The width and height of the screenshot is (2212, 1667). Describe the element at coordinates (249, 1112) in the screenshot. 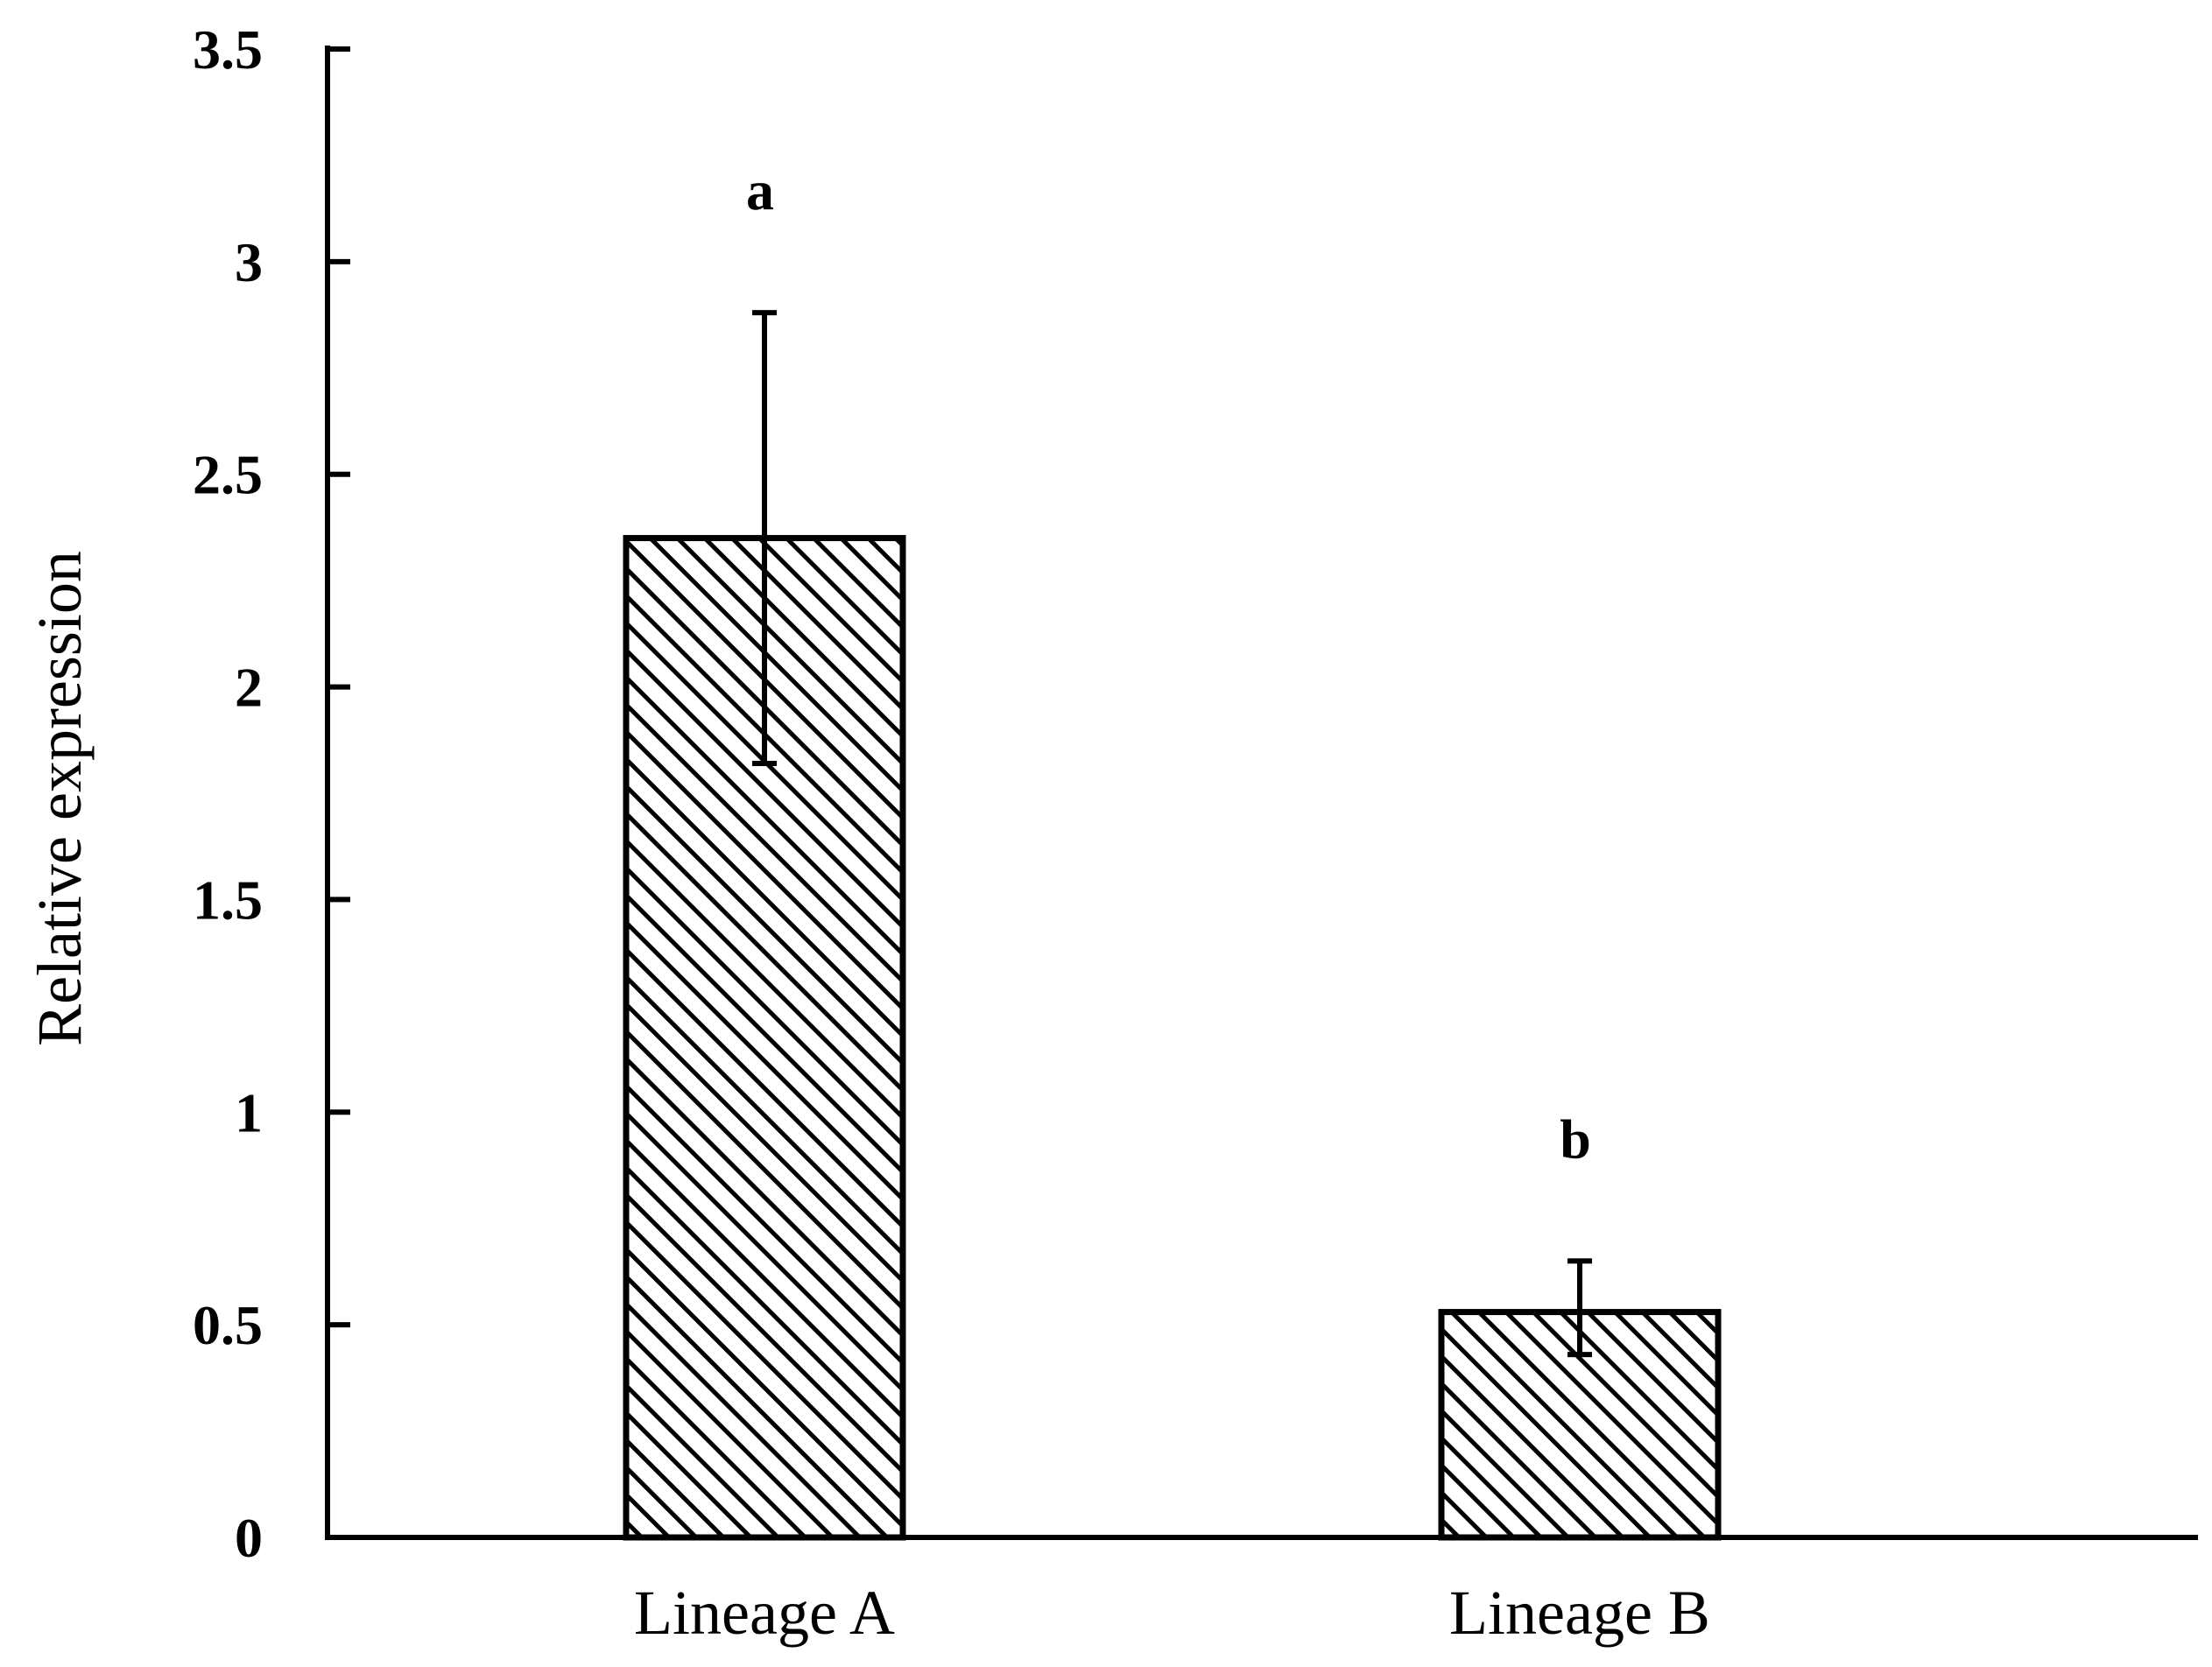

I see `y-tick-label: 1` at that location.